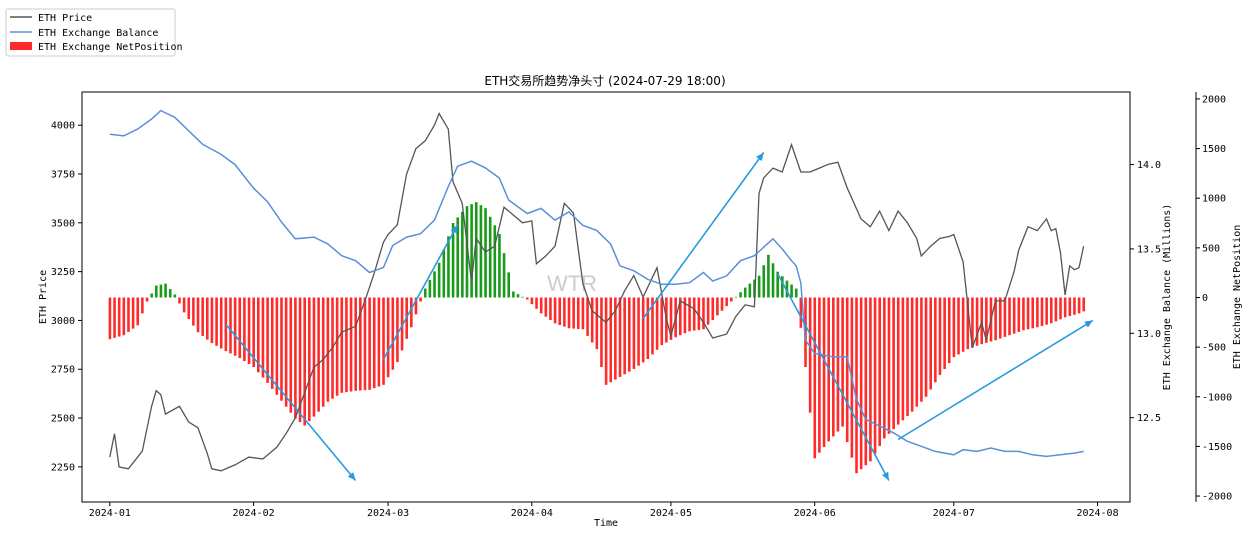  What do you see at coordinates (351, 476) in the screenshot?
I see `trend-arrow-head` at bounding box center [351, 476].